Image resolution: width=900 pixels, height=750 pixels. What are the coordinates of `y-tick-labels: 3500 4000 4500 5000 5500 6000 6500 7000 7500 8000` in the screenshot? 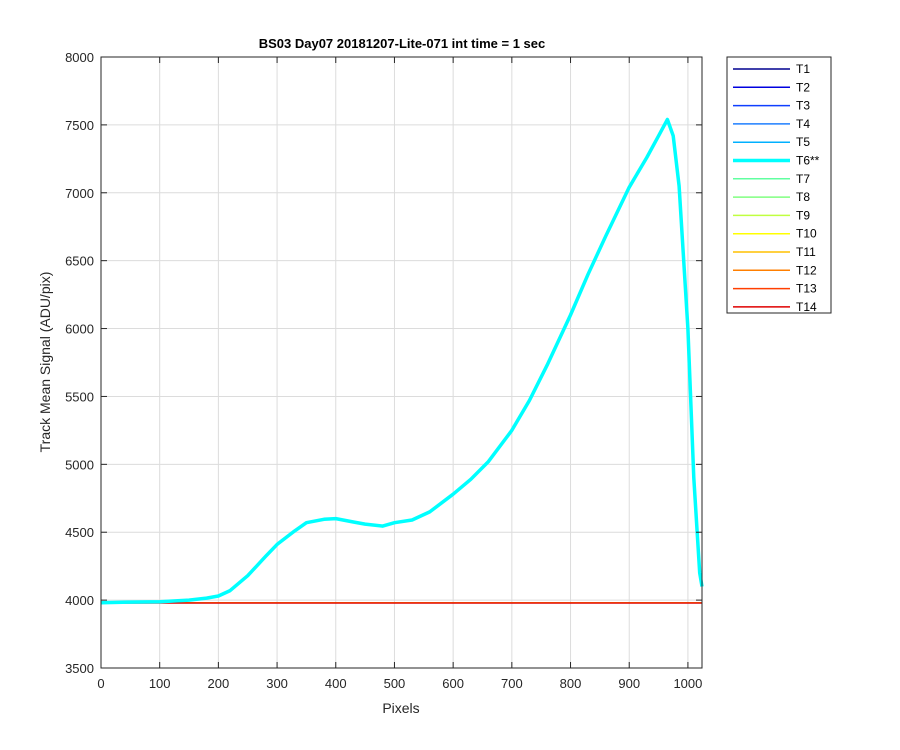 It's located at (79, 363).